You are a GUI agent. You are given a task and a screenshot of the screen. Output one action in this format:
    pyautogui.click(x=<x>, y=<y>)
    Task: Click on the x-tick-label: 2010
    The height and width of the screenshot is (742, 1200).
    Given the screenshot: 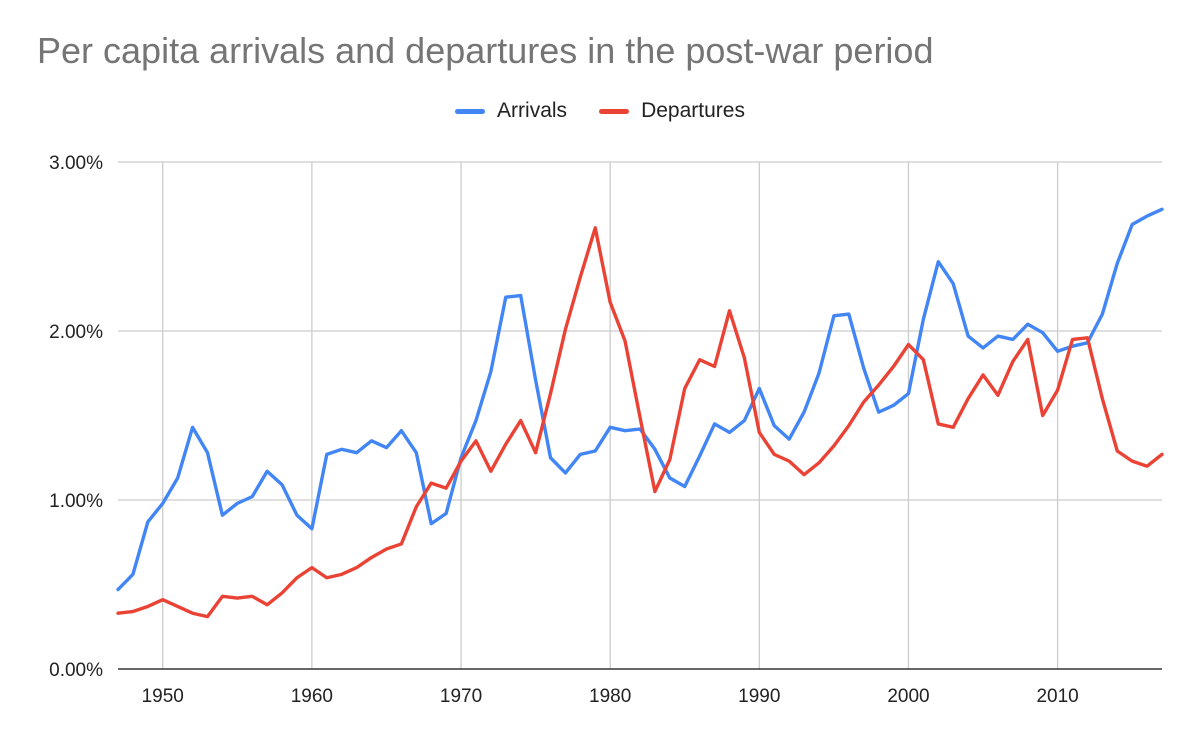 What is the action you would take?
    pyautogui.click(x=1057, y=696)
    